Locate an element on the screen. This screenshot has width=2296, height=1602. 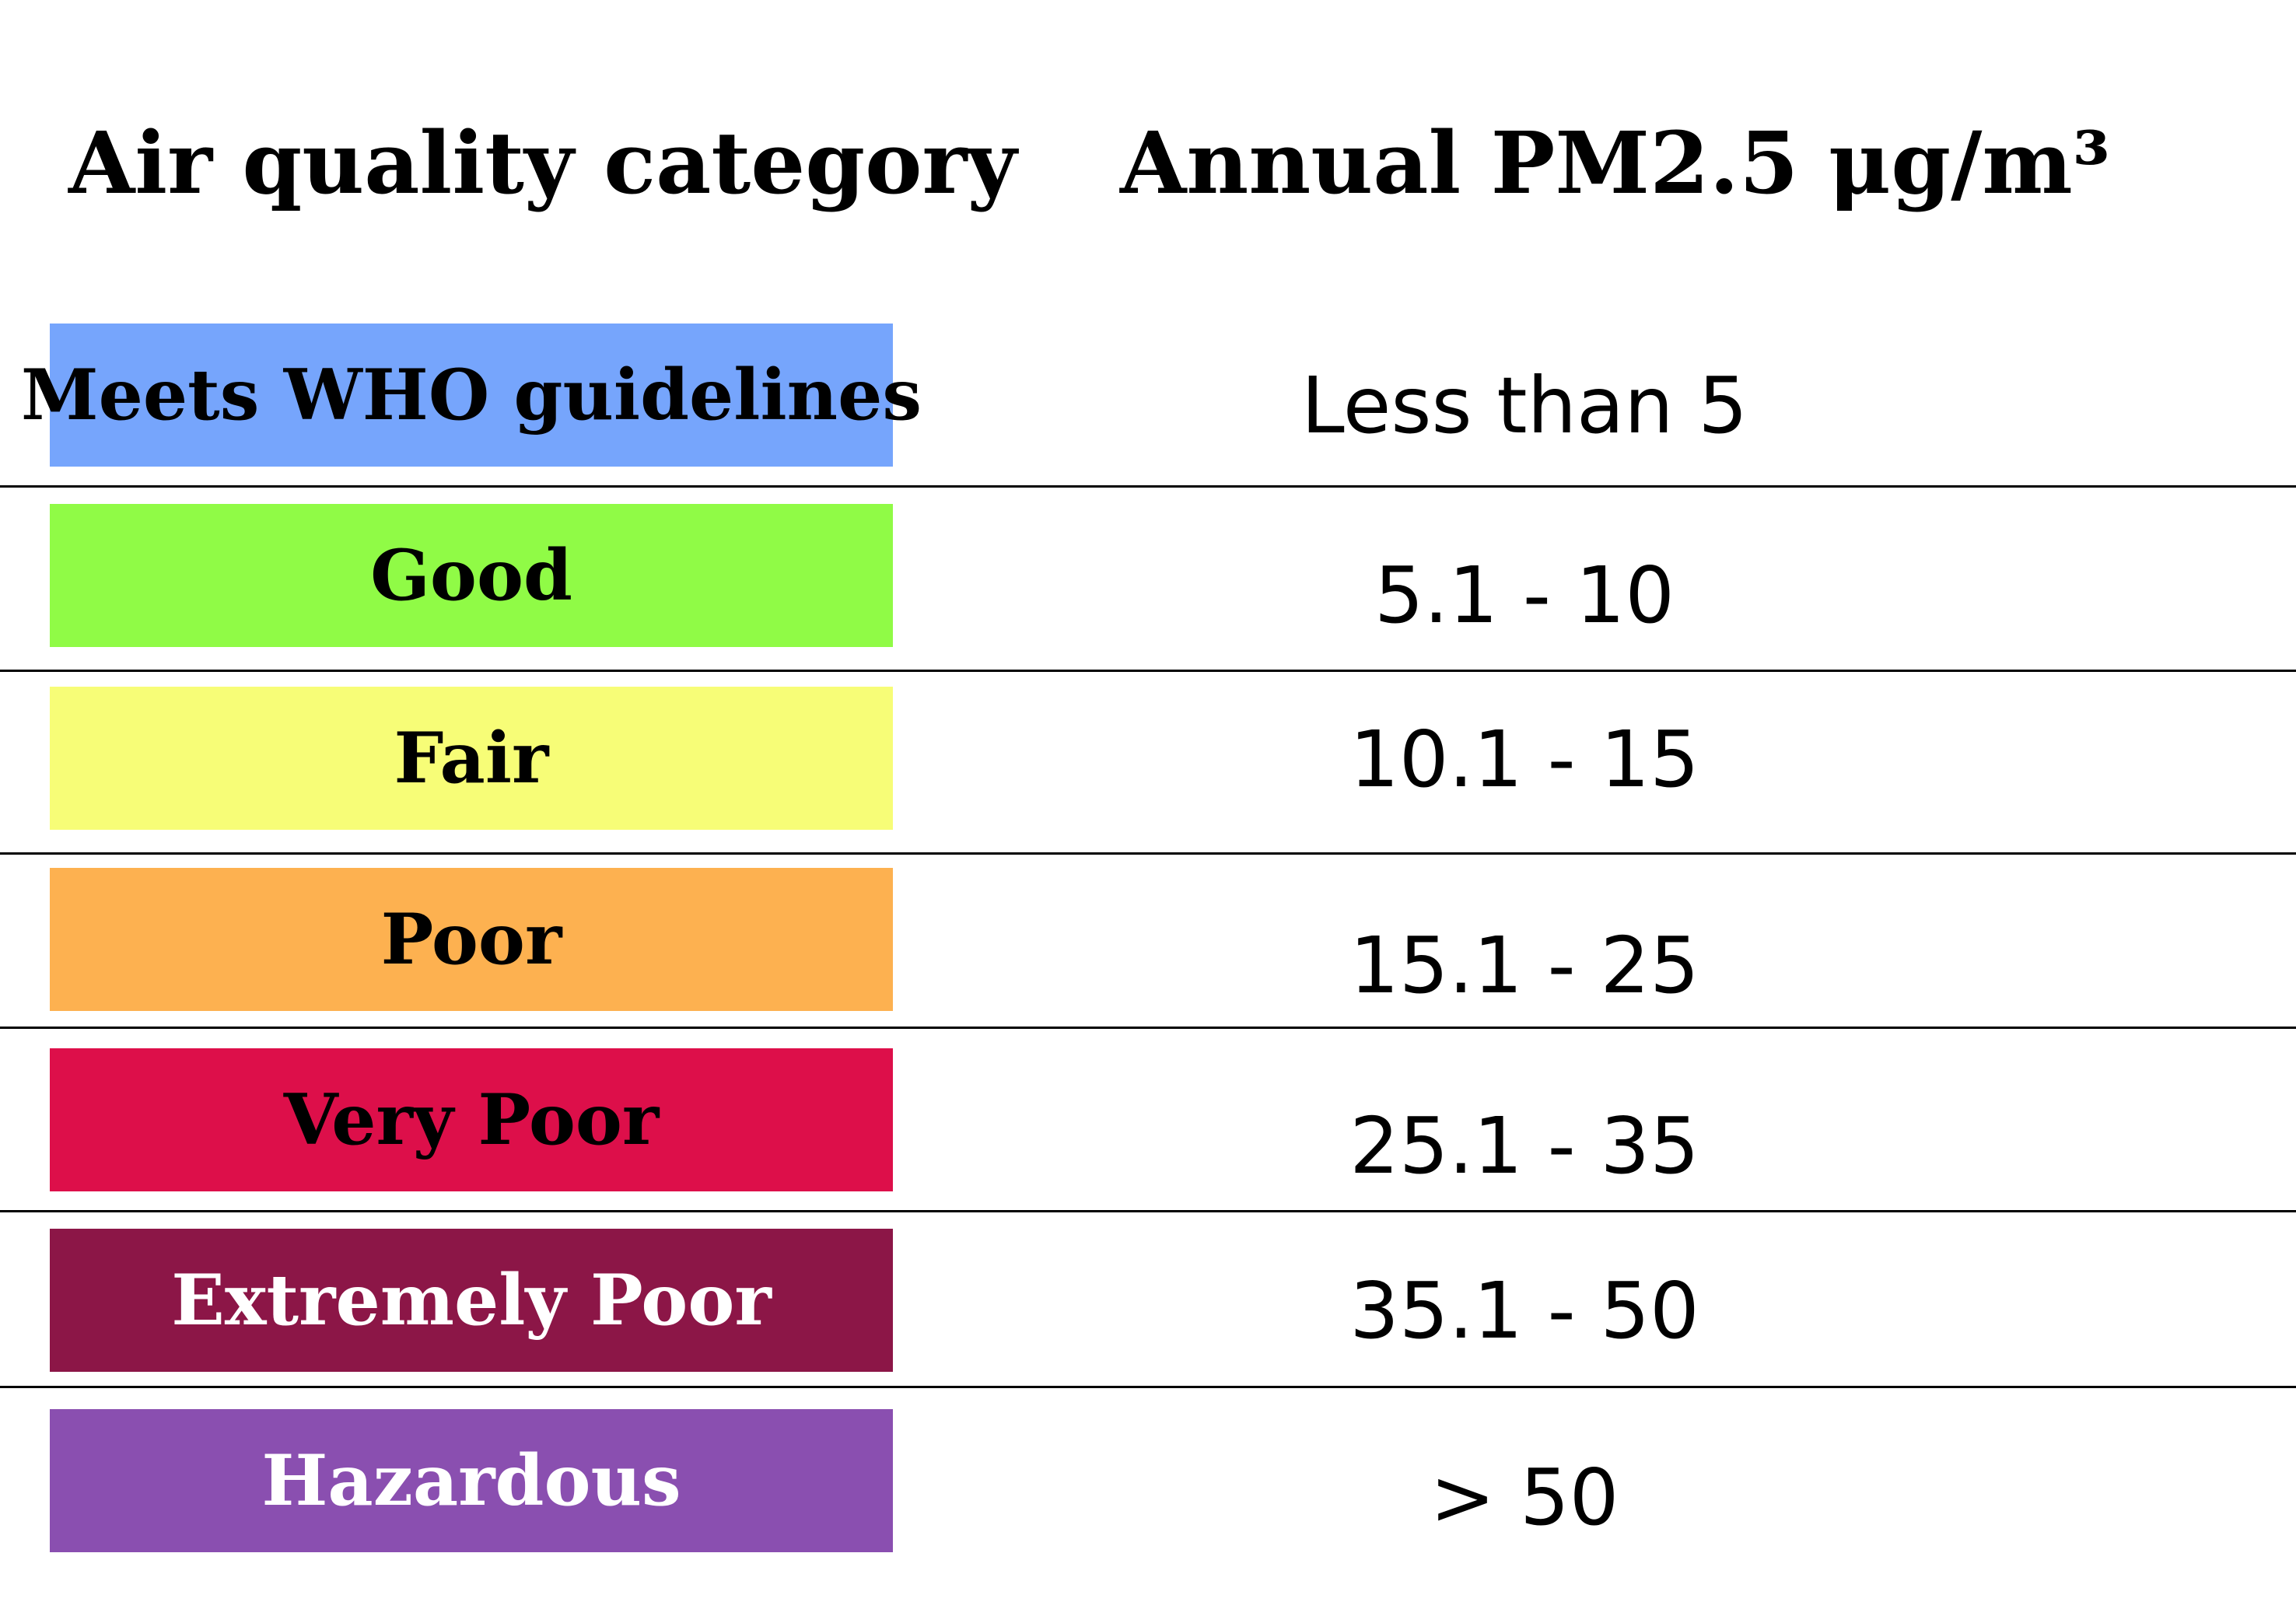
category-label: Very Poor is located at coordinates (472, 1120).